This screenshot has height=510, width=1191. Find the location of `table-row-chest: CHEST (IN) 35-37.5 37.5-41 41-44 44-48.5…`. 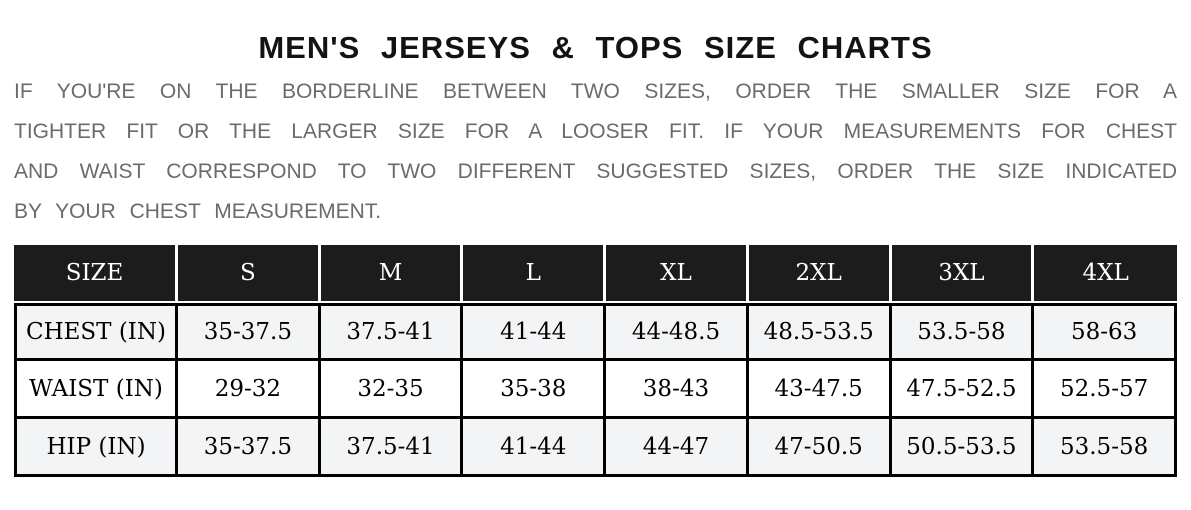

table-row-chest: CHEST (IN) 35-37.5 37.5-41 41-44 44-48.5… is located at coordinates (595, 332).